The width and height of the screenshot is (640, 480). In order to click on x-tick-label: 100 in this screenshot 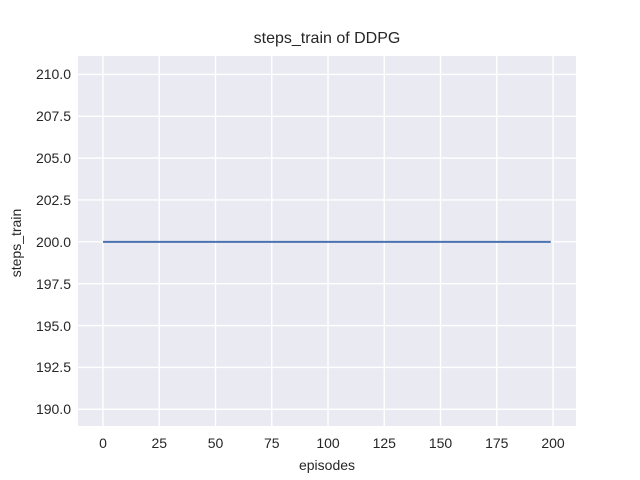, I will do `click(328, 443)`.